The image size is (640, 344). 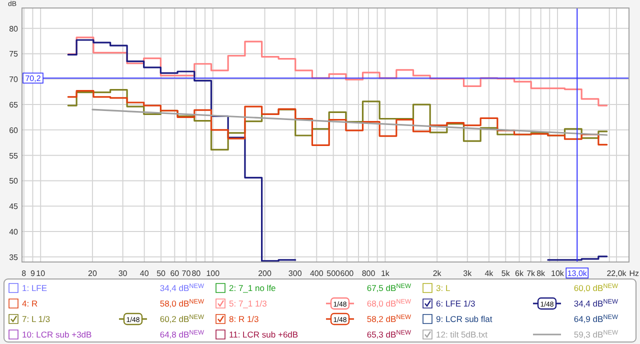 I want to click on x-tick-label: 80, so click(x=197, y=273).